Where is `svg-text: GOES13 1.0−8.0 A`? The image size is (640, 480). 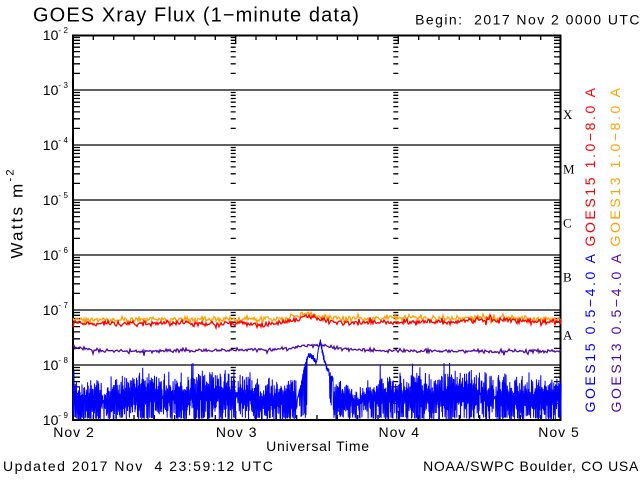 svg-text: GOES13 1.0−8.0 A is located at coordinates (615, 165).